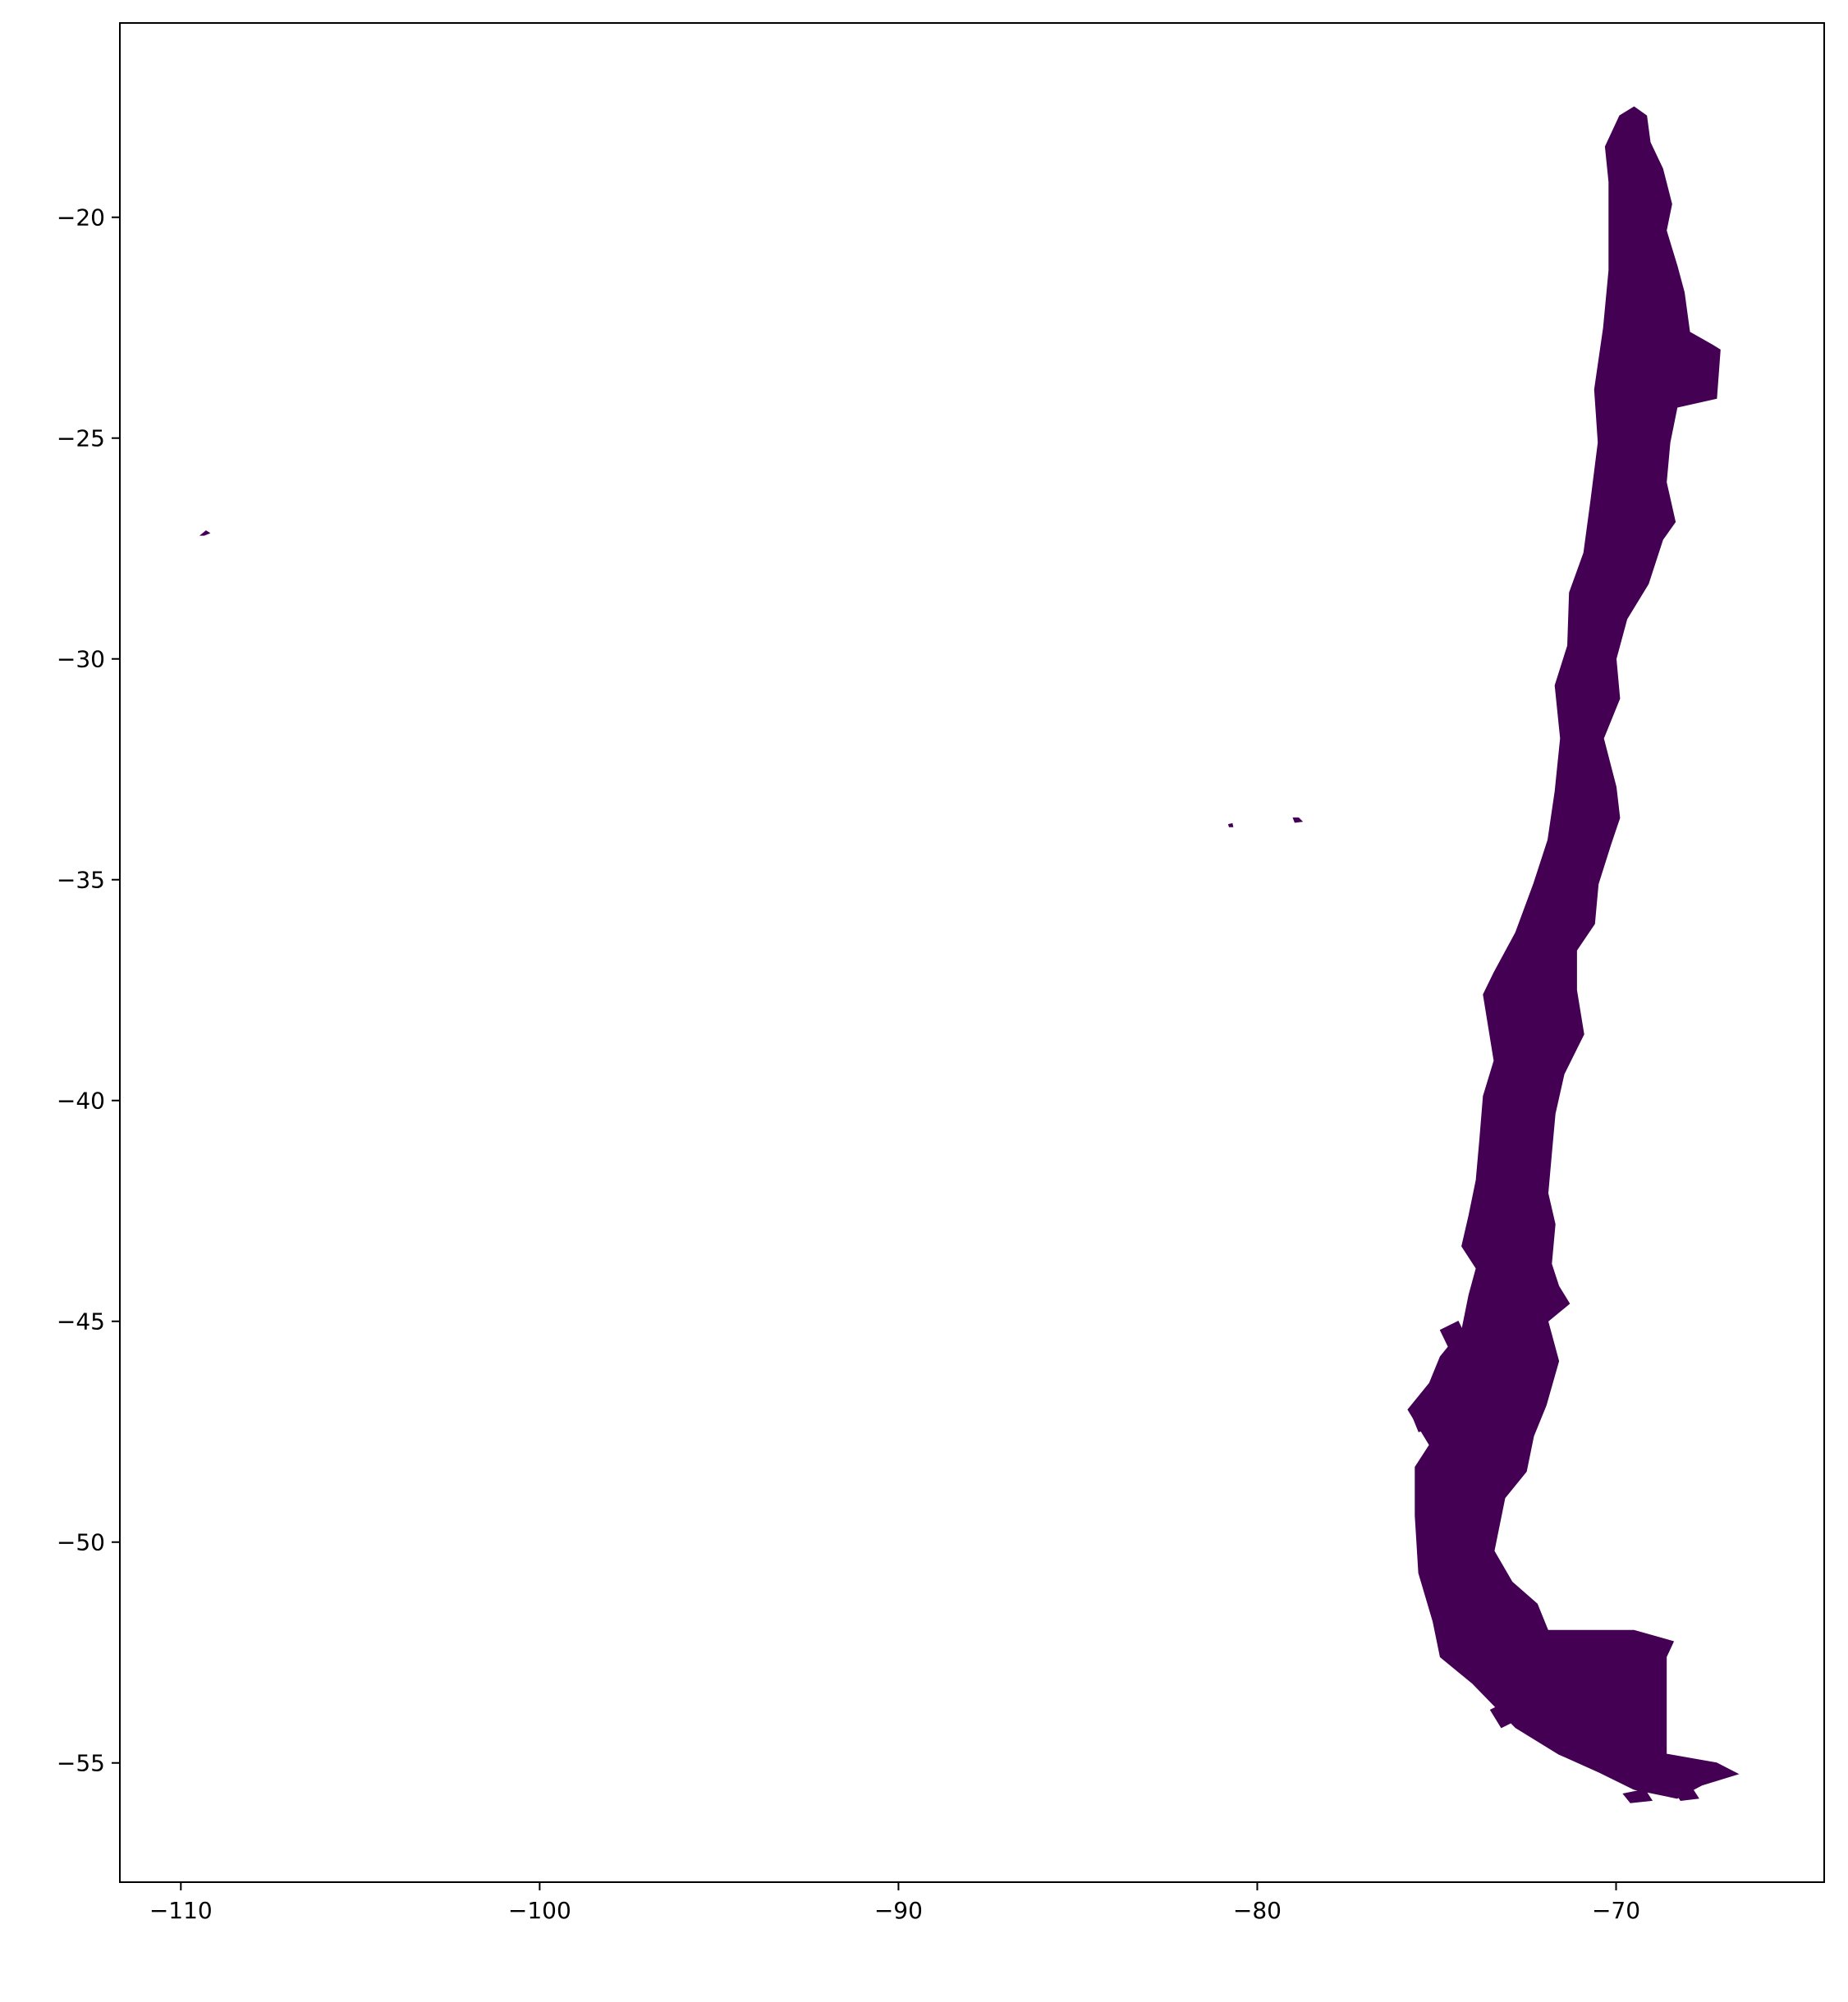 This screenshot has width=1848, height=2002. What do you see at coordinates (898, 1910) in the screenshot?
I see `x-tick-label: −90` at bounding box center [898, 1910].